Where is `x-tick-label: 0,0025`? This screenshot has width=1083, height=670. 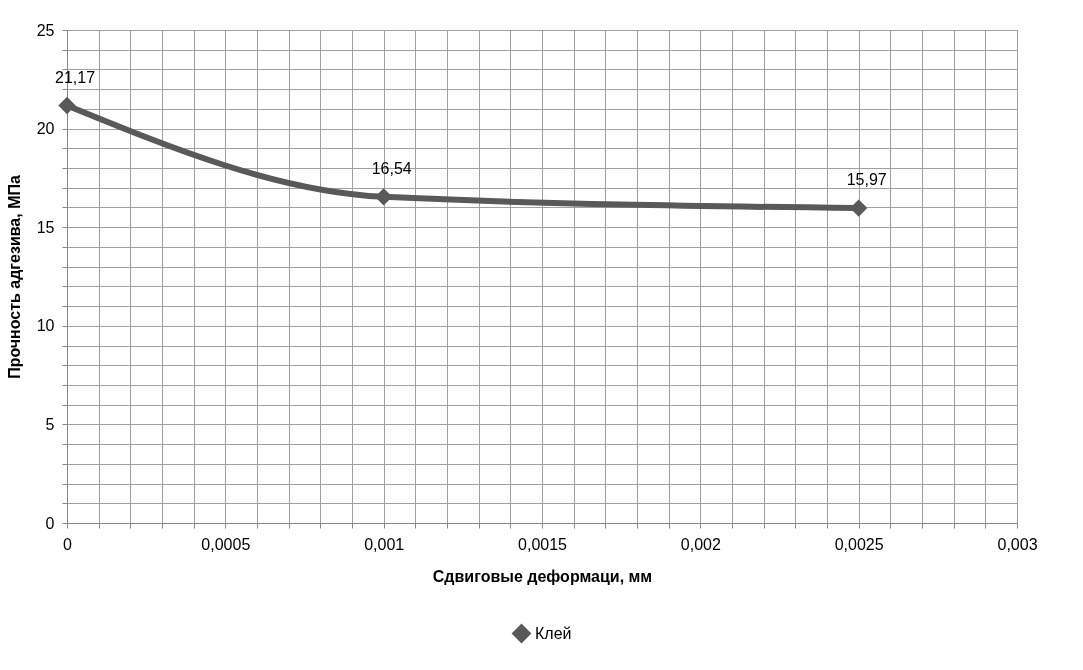
x-tick-label: 0,0025 is located at coordinates (859, 544).